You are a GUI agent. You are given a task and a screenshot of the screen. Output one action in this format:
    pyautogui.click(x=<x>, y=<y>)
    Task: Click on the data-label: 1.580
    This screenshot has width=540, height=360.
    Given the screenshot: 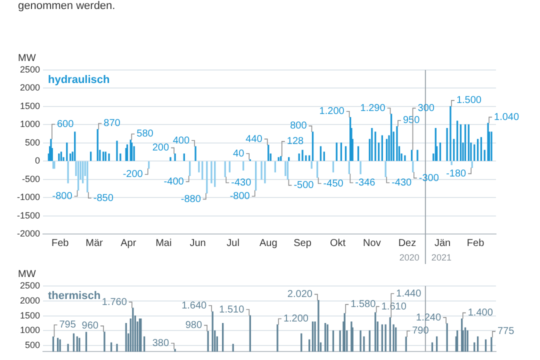 What is the action you would take?
    pyautogui.click(x=363, y=304)
    